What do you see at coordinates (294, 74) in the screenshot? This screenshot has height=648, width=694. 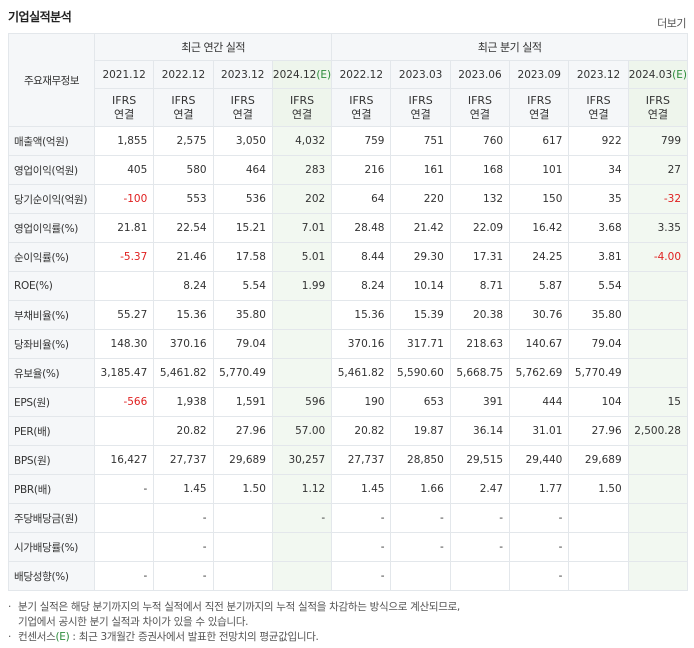 I see `period-label: 2024.12` at bounding box center [294, 74].